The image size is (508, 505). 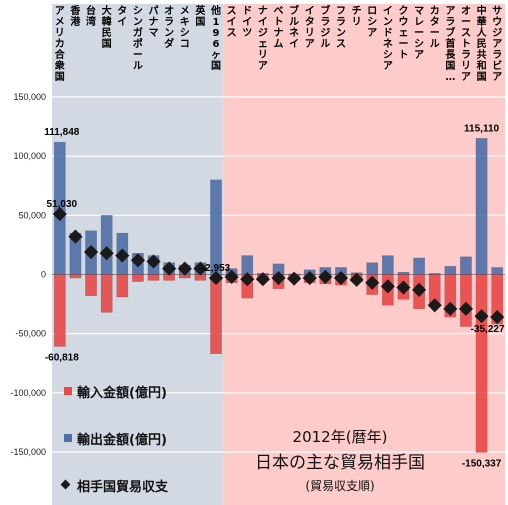 I want to click on chart-subtitle: 日本の主な貿易相手国, so click(x=340, y=463).